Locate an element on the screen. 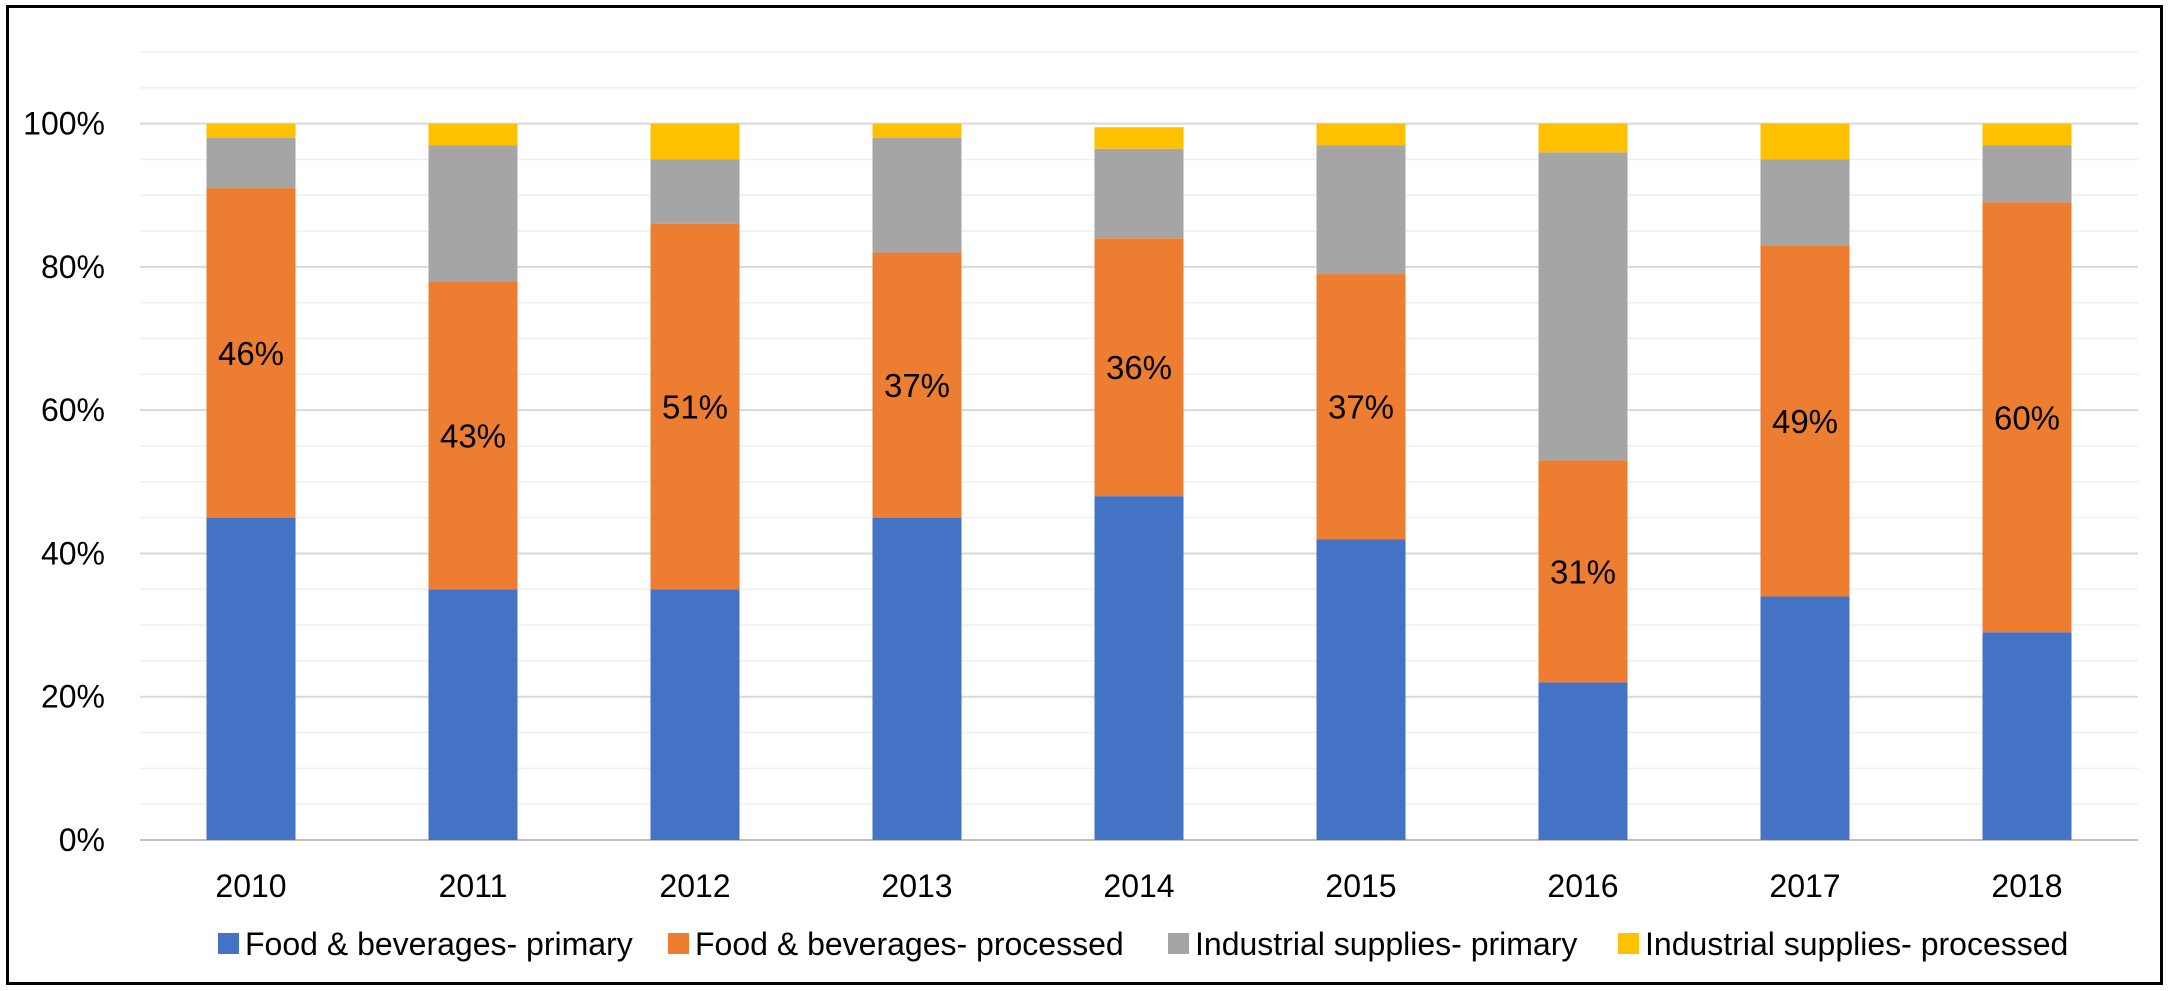  y-tick-label: 40% is located at coordinates (73, 553).